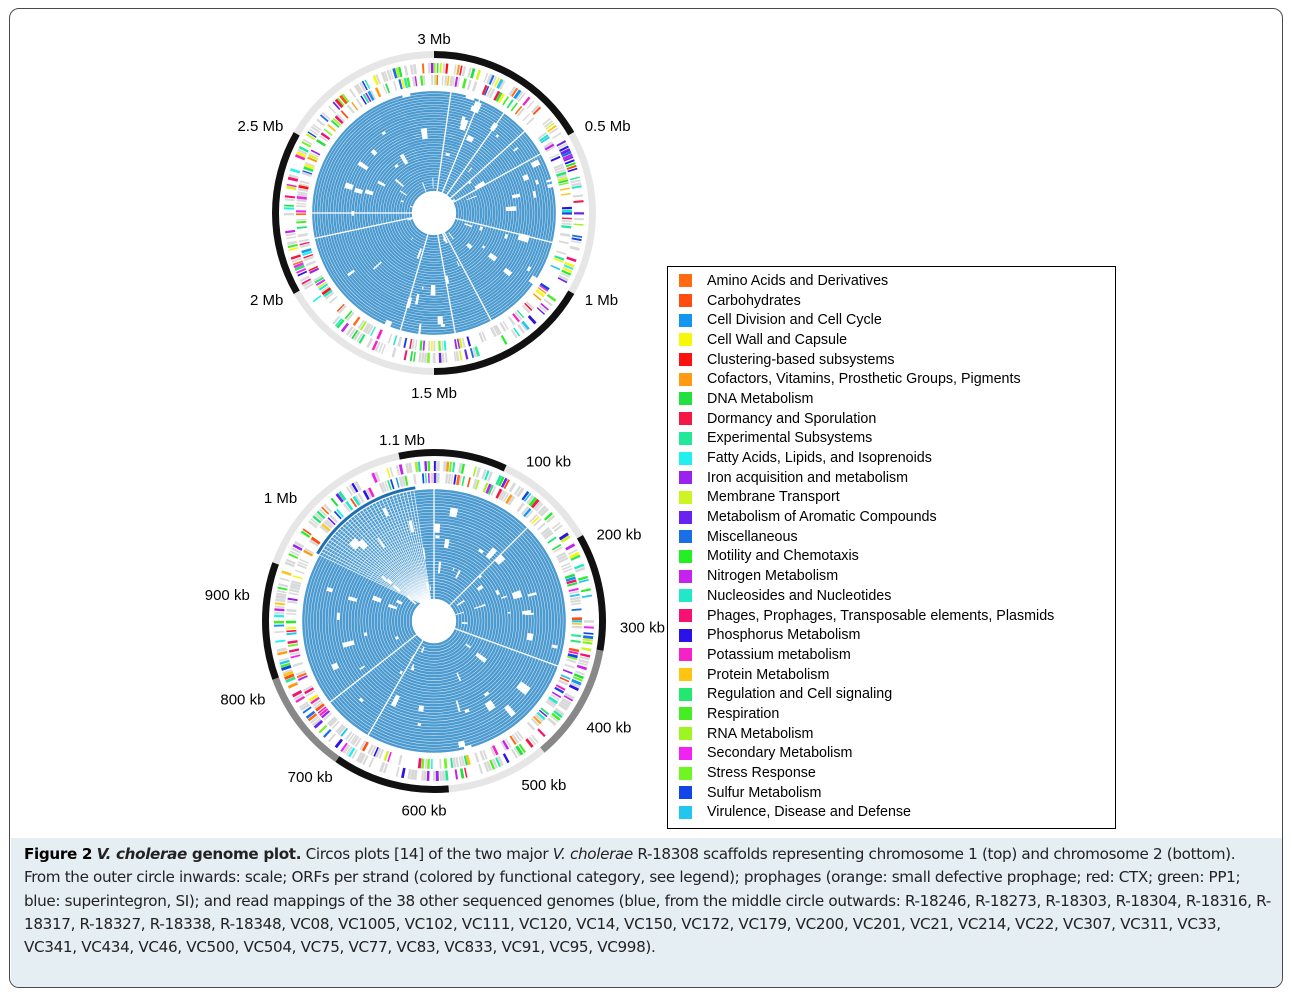 The width and height of the screenshot is (1292, 995). Describe the element at coordinates (280, 498) in the screenshot. I see `scale-label: 1 Mb` at that location.